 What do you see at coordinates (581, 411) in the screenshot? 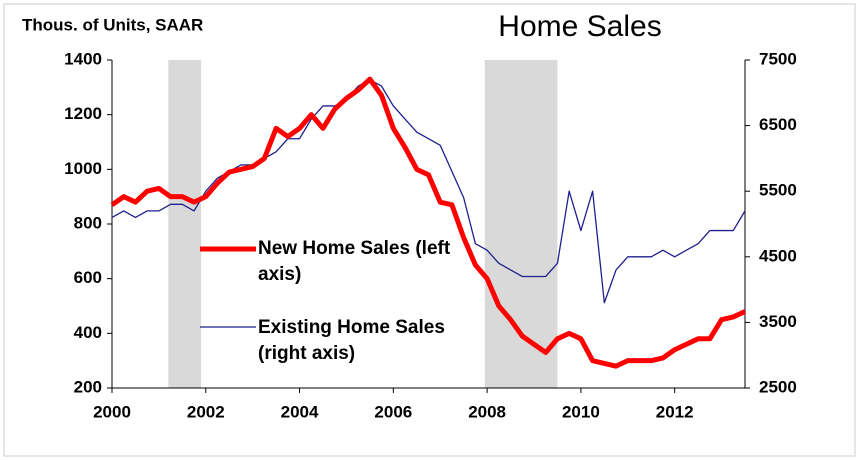
I see `x-tick-label: 2010` at bounding box center [581, 411].